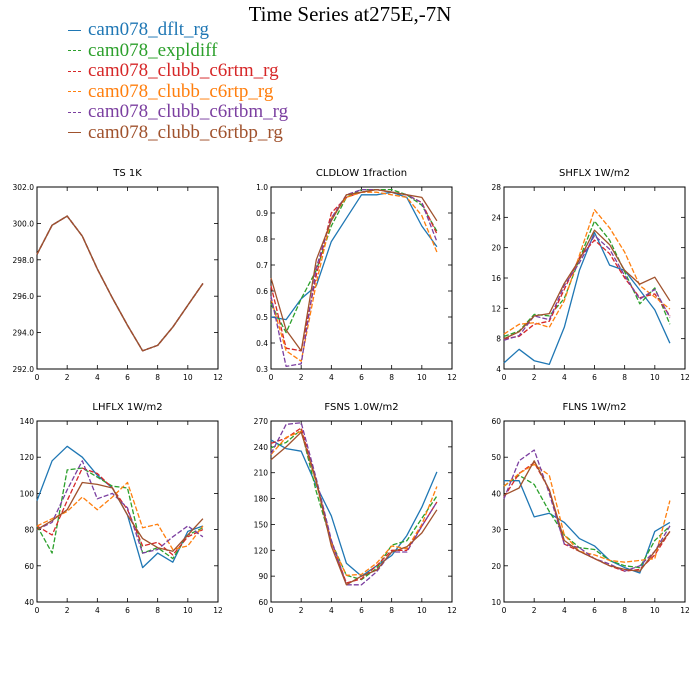  I want to click on y-tick-label: 40, so click(29, 602).